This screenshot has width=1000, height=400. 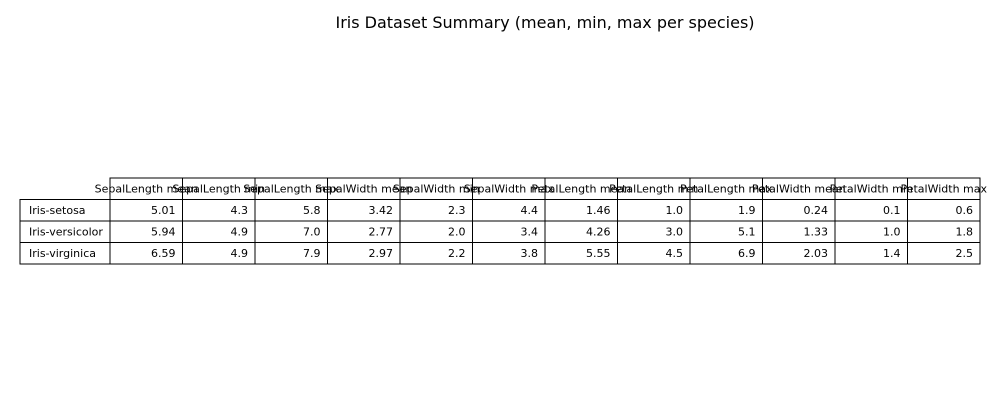 I want to click on table-value: 1.9, so click(x=747, y=210).